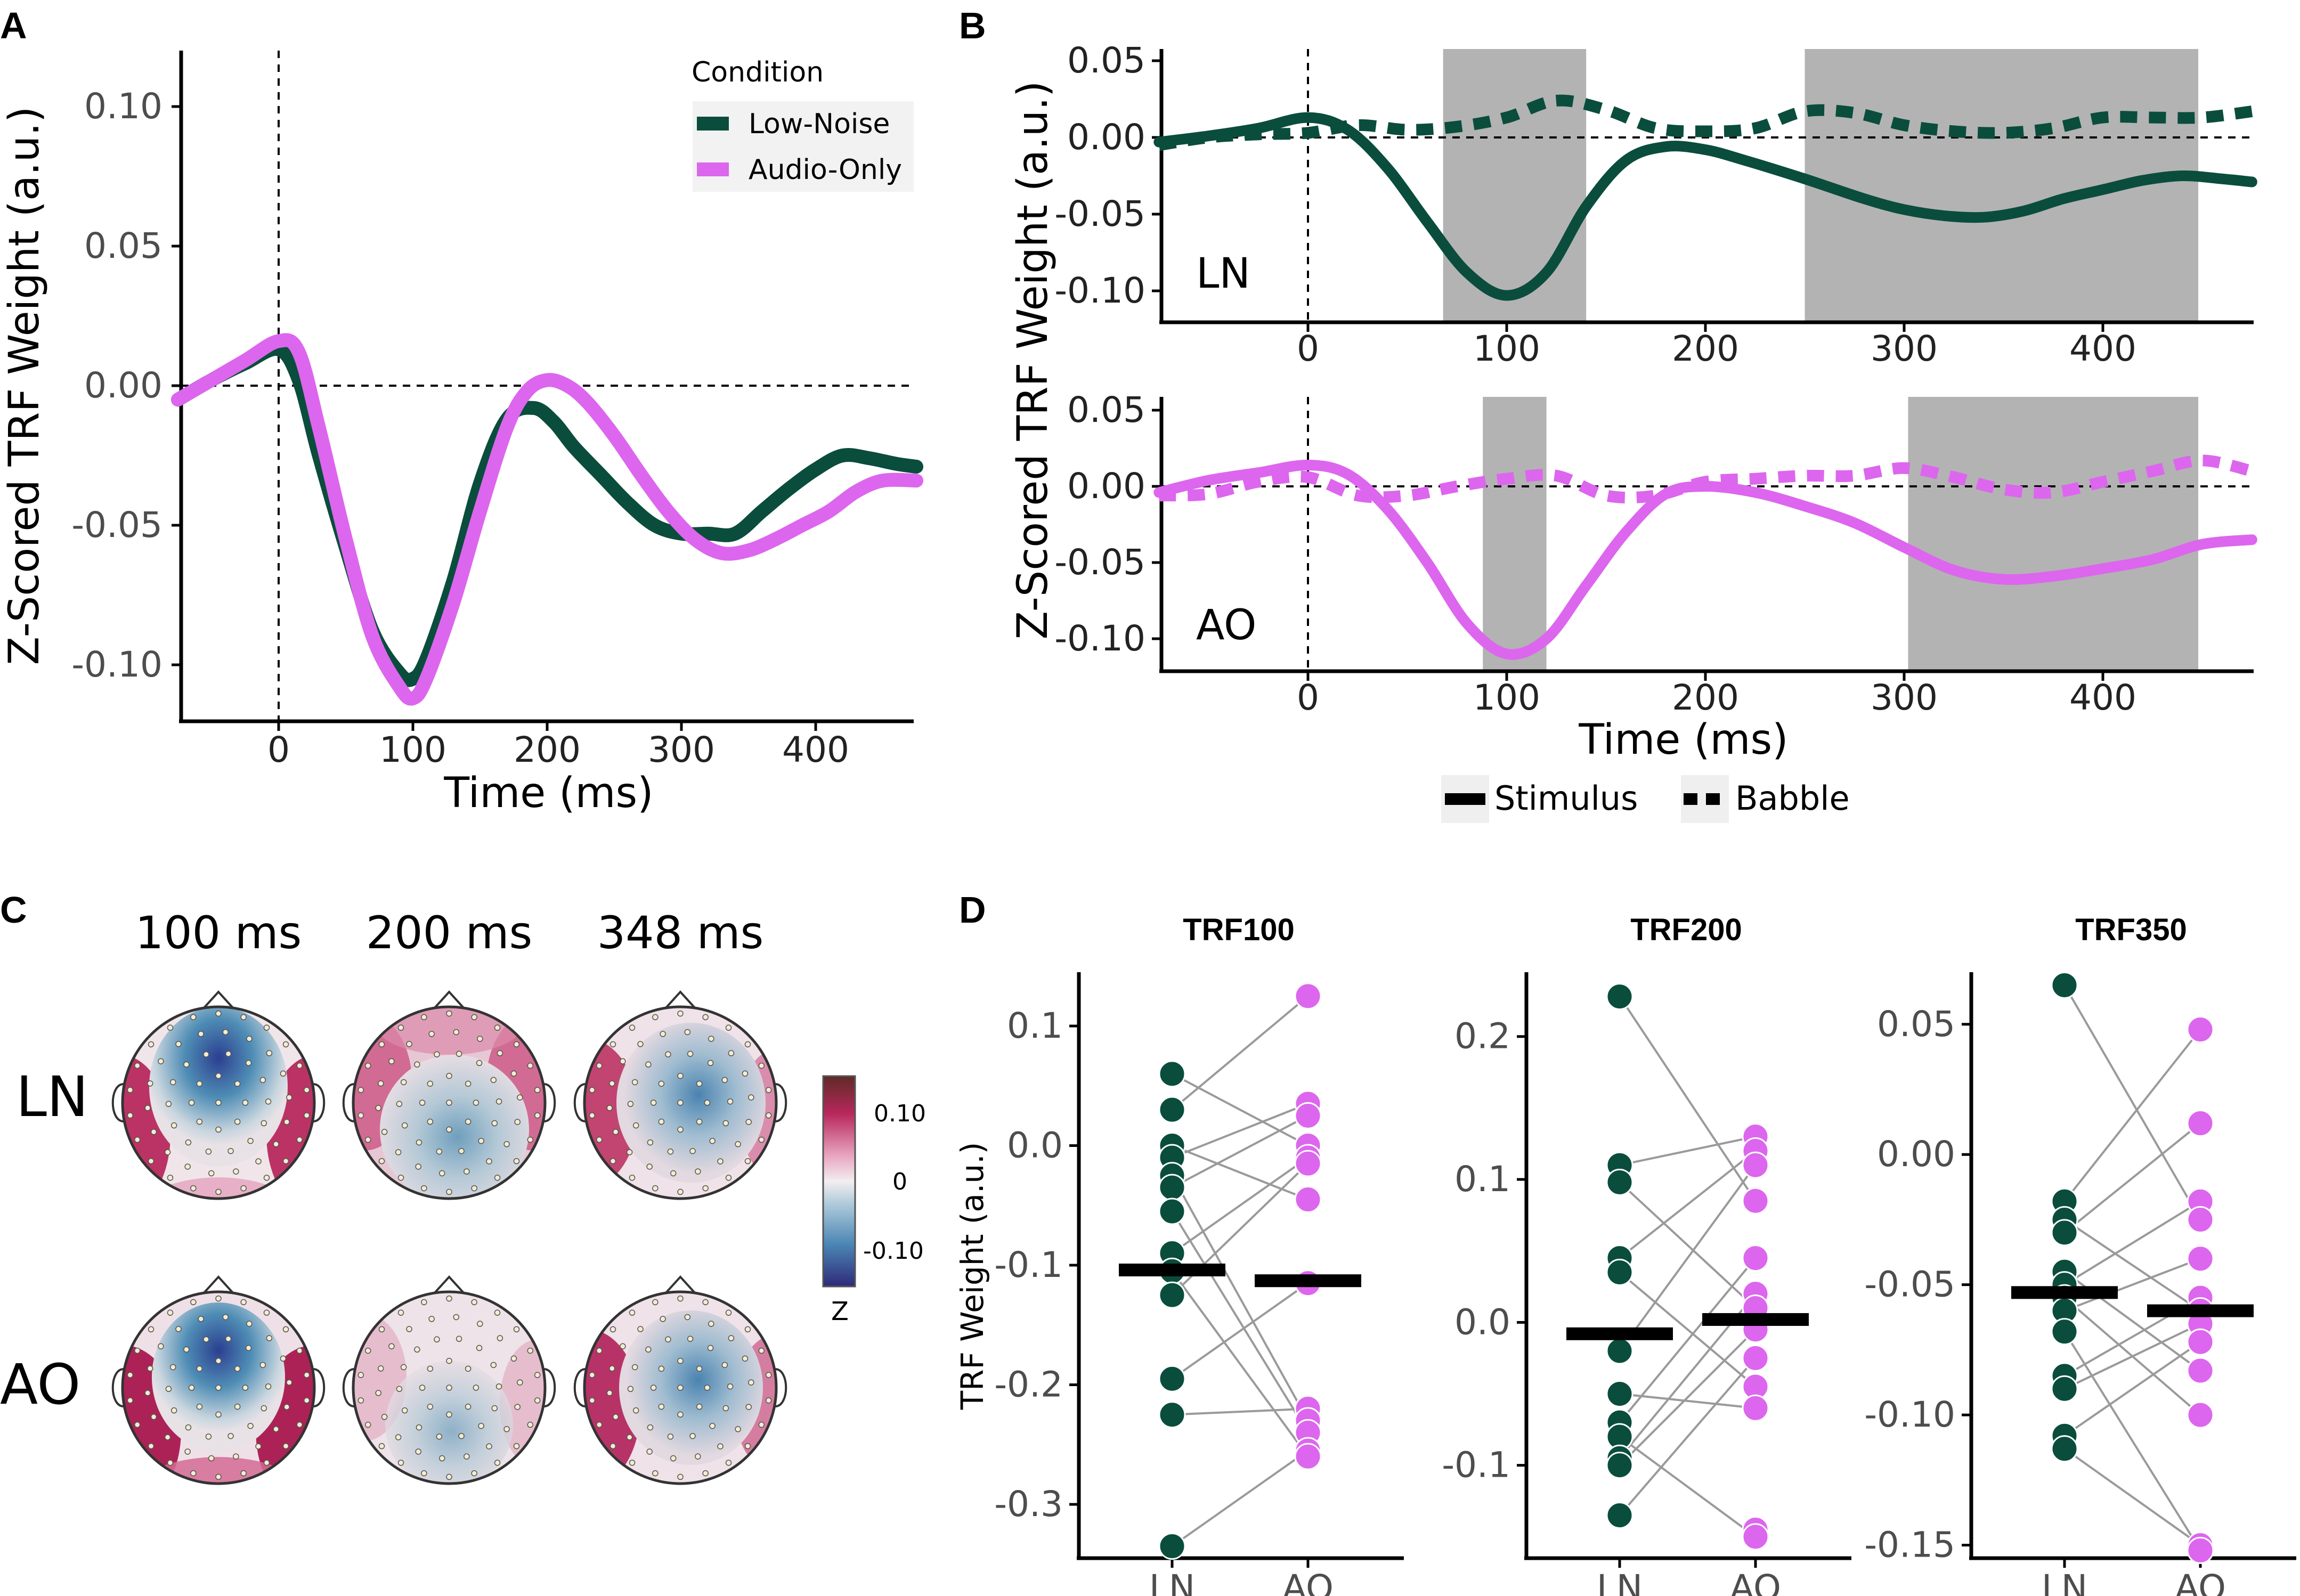  I want to click on panel-b-label: B, so click(972, 25).